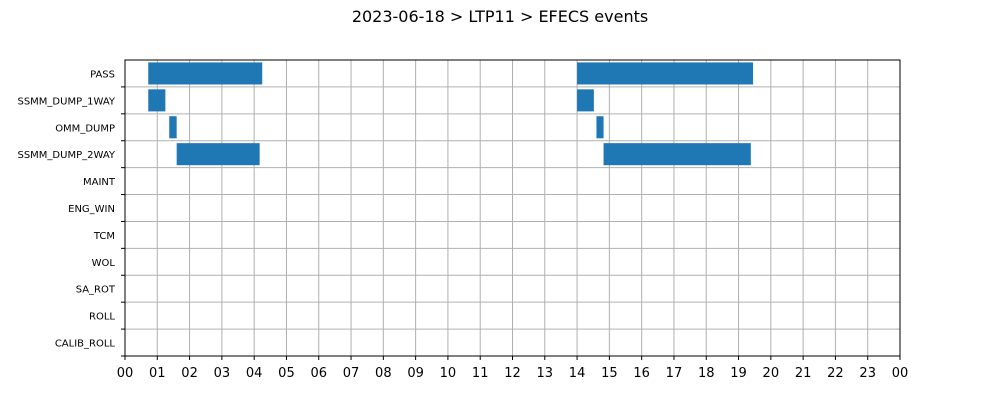 The width and height of the screenshot is (1000, 400). Describe the element at coordinates (99, 182) in the screenshot. I see `y-tick-label: MAINT` at that location.